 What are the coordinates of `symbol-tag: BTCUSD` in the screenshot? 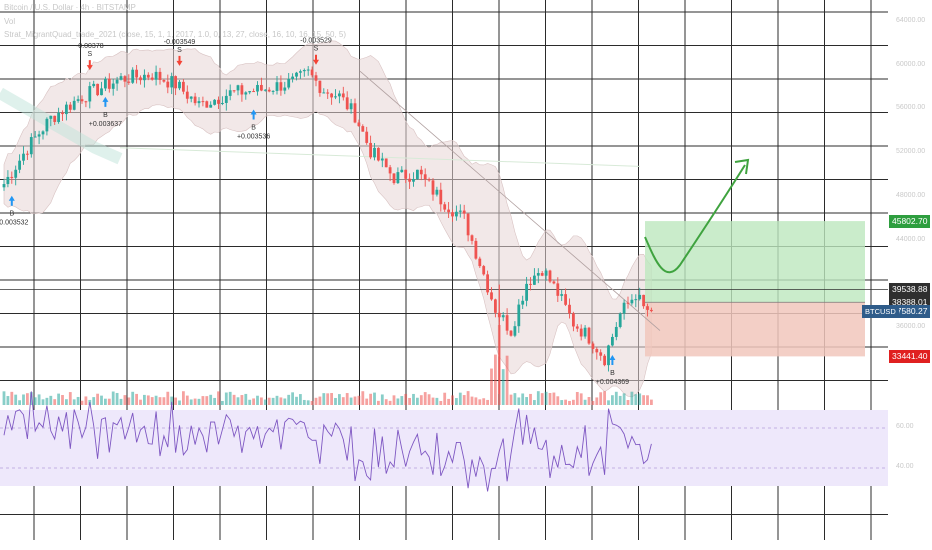 It's located at (880, 311).